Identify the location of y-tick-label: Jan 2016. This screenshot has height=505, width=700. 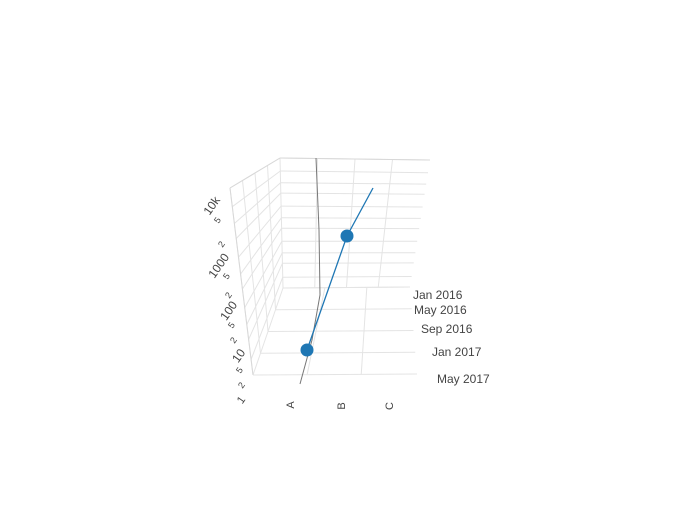
(438, 295).